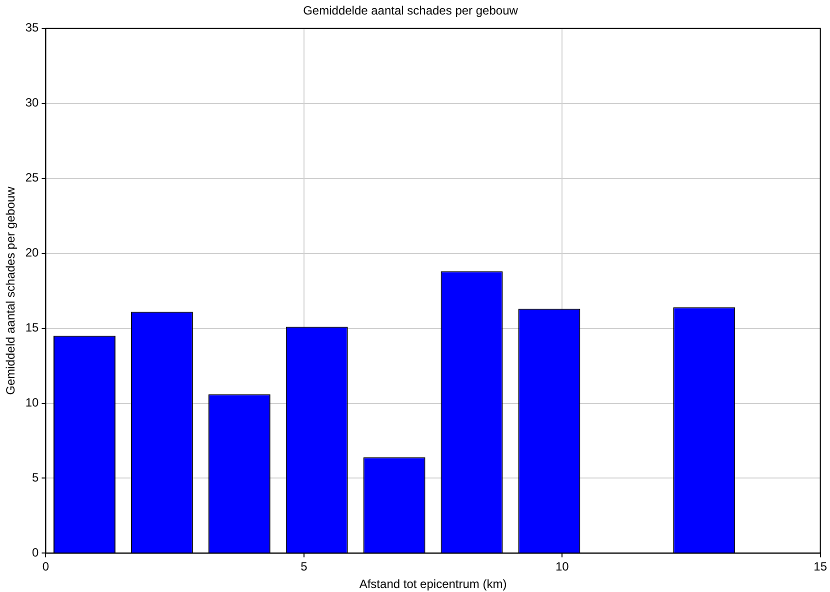 The height and width of the screenshot is (592, 830). Describe the element at coordinates (562, 567) in the screenshot. I see `x-tick-label: 10` at that location.